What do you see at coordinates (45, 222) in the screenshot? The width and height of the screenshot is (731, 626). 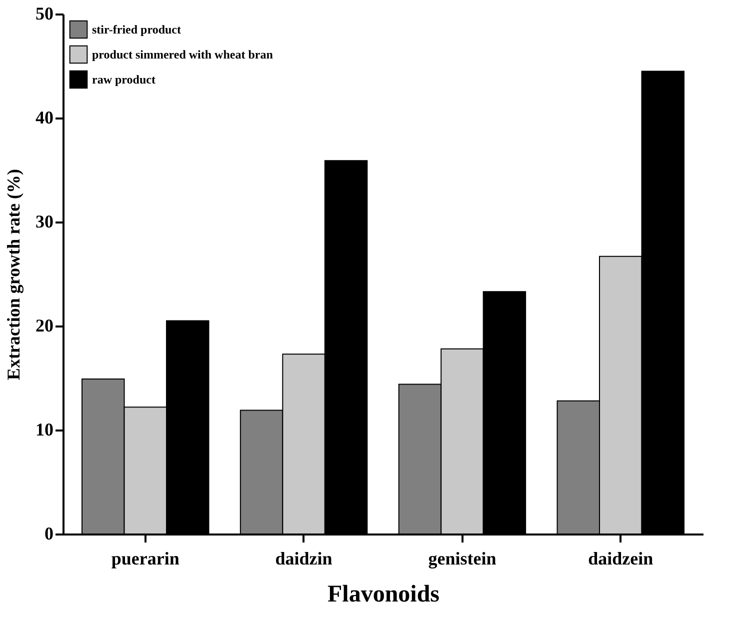 I see `y-tick-label: 30` at bounding box center [45, 222].